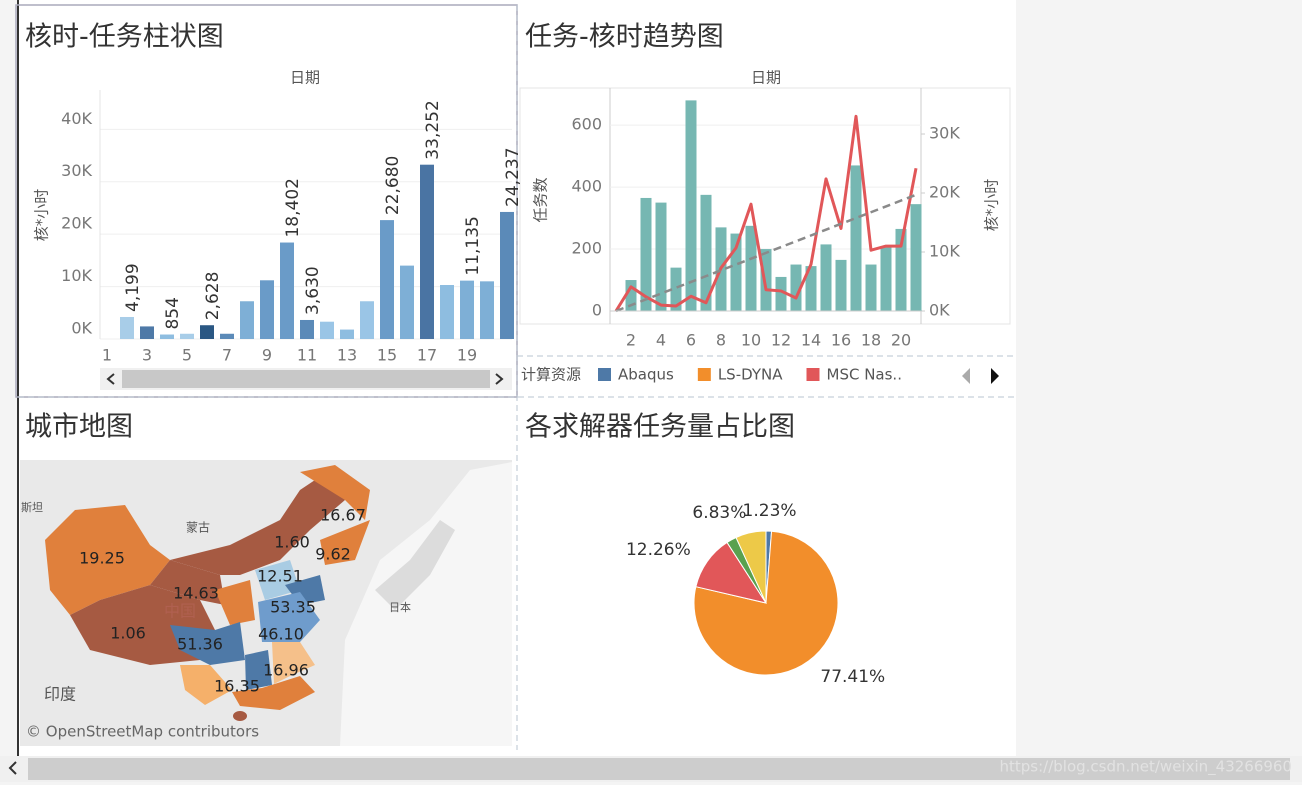 The height and width of the screenshot is (785, 1302). Describe the element at coordinates (766, 78) in the screenshot. I see `x-axis-title: 日期` at that location.